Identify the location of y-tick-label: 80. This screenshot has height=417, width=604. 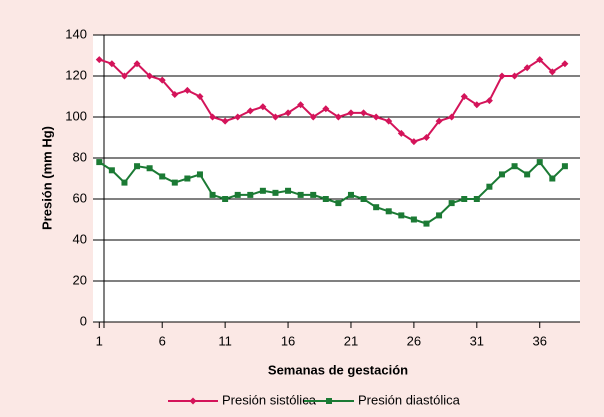
(80, 156).